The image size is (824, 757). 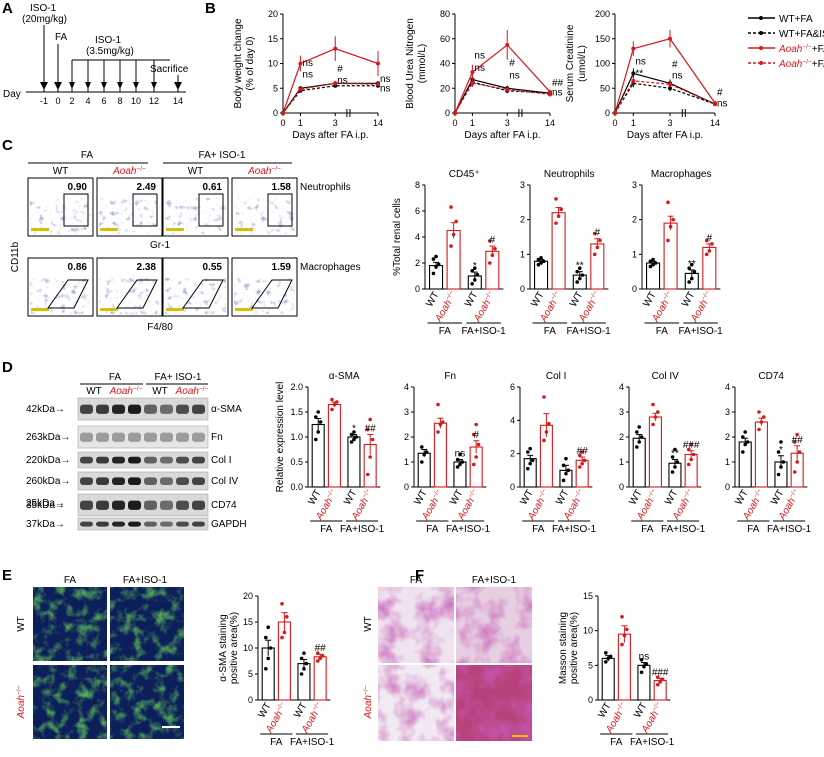 What do you see at coordinates (602, 14) in the screenshot?
I see `y-tick-label: 200` at bounding box center [602, 14].